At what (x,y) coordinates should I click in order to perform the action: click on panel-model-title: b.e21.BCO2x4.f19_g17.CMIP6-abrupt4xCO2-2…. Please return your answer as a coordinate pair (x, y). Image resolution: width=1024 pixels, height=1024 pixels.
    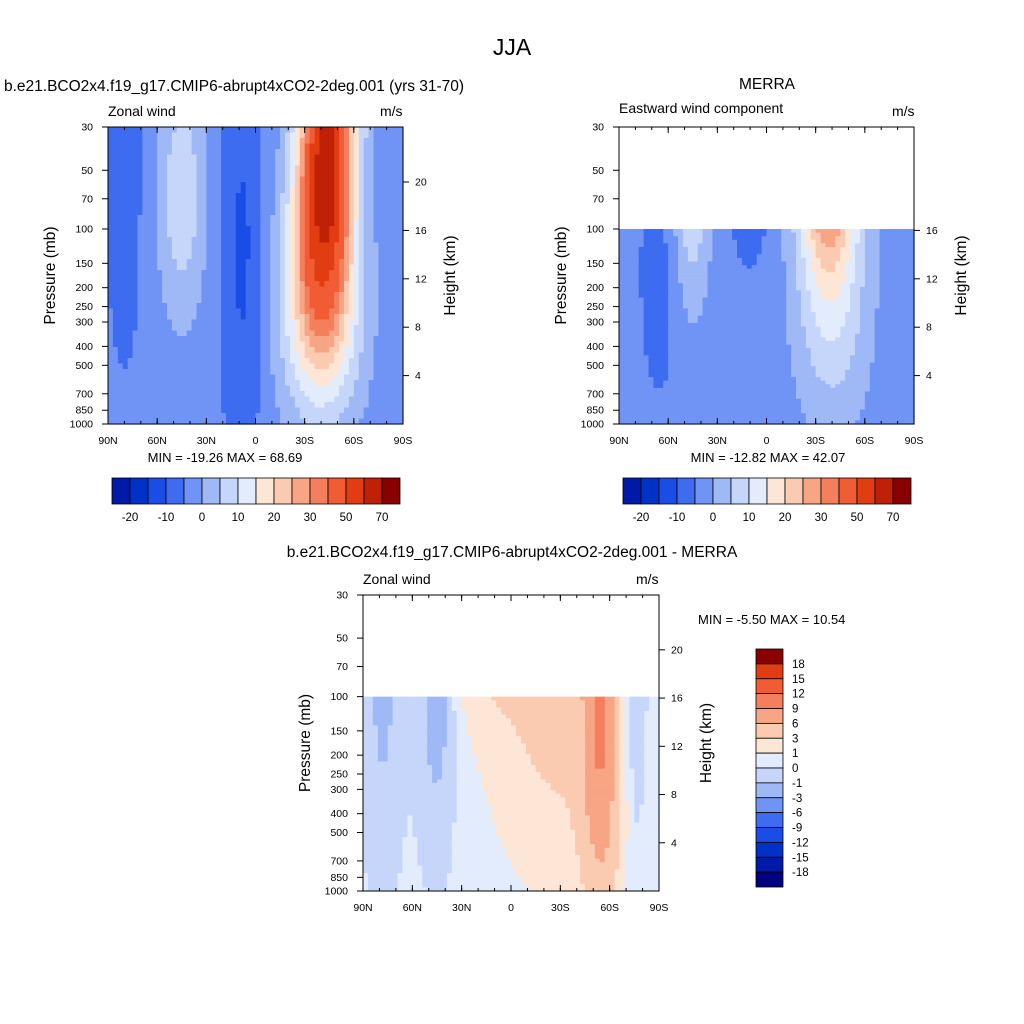
    Looking at the image, I should click on (234, 86).